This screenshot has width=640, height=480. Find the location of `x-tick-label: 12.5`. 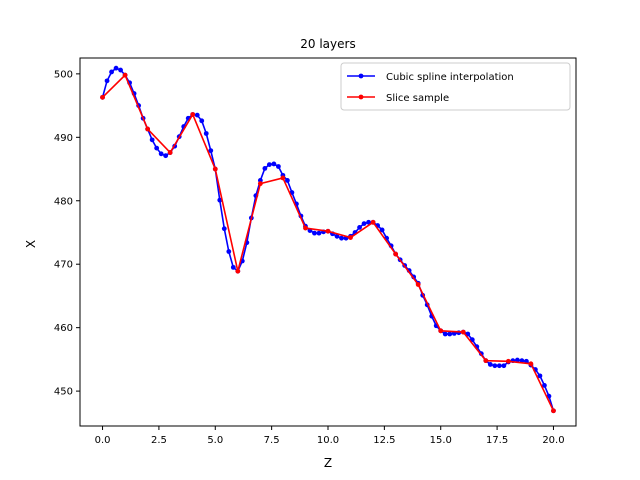

x-tick-label: 12.5 is located at coordinates (384, 440).